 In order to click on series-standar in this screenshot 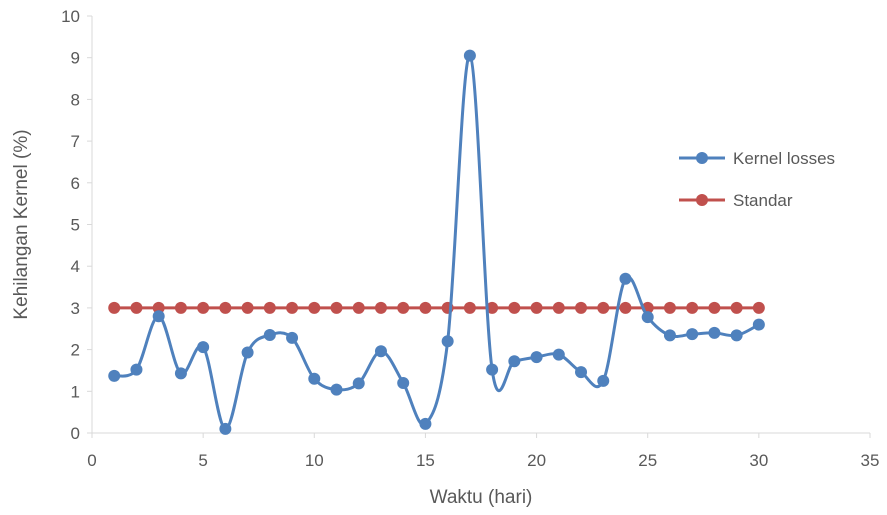, I will do `click(436, 307)`.